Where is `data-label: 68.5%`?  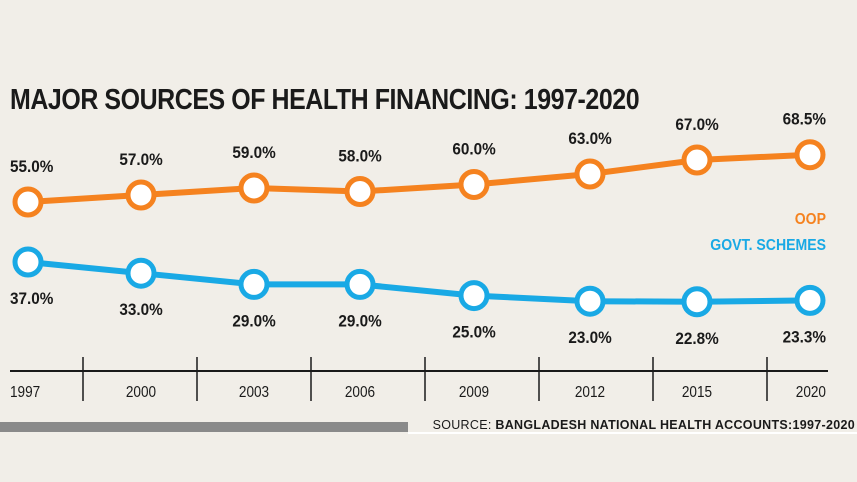 data-label: 68.5% is located at coordinates (804, 119).